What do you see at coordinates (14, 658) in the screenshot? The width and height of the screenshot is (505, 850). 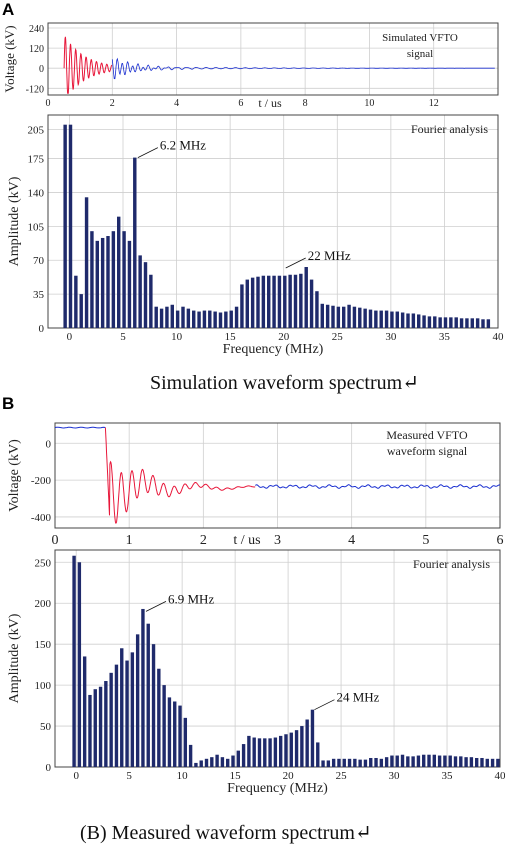 I see `y-axis-label: Amplitude (kV)` at bounding box center [14, 658].